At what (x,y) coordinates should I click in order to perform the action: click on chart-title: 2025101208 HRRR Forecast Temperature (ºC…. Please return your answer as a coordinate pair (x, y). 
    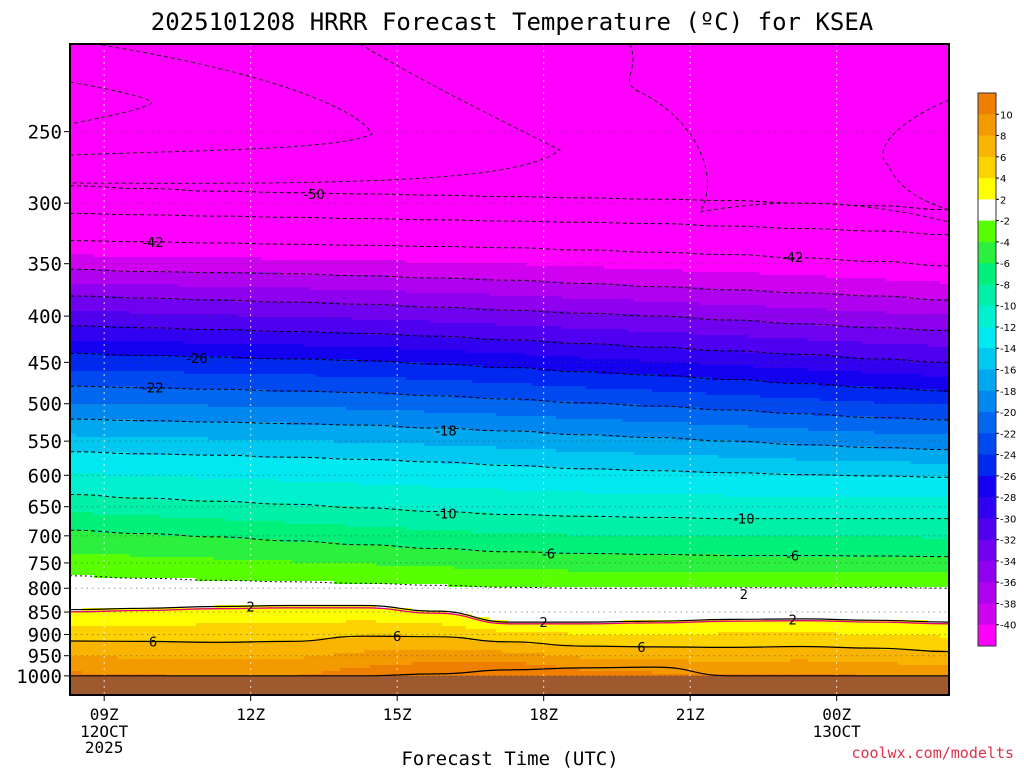
    Looking at the image, I should click on (512, 22).